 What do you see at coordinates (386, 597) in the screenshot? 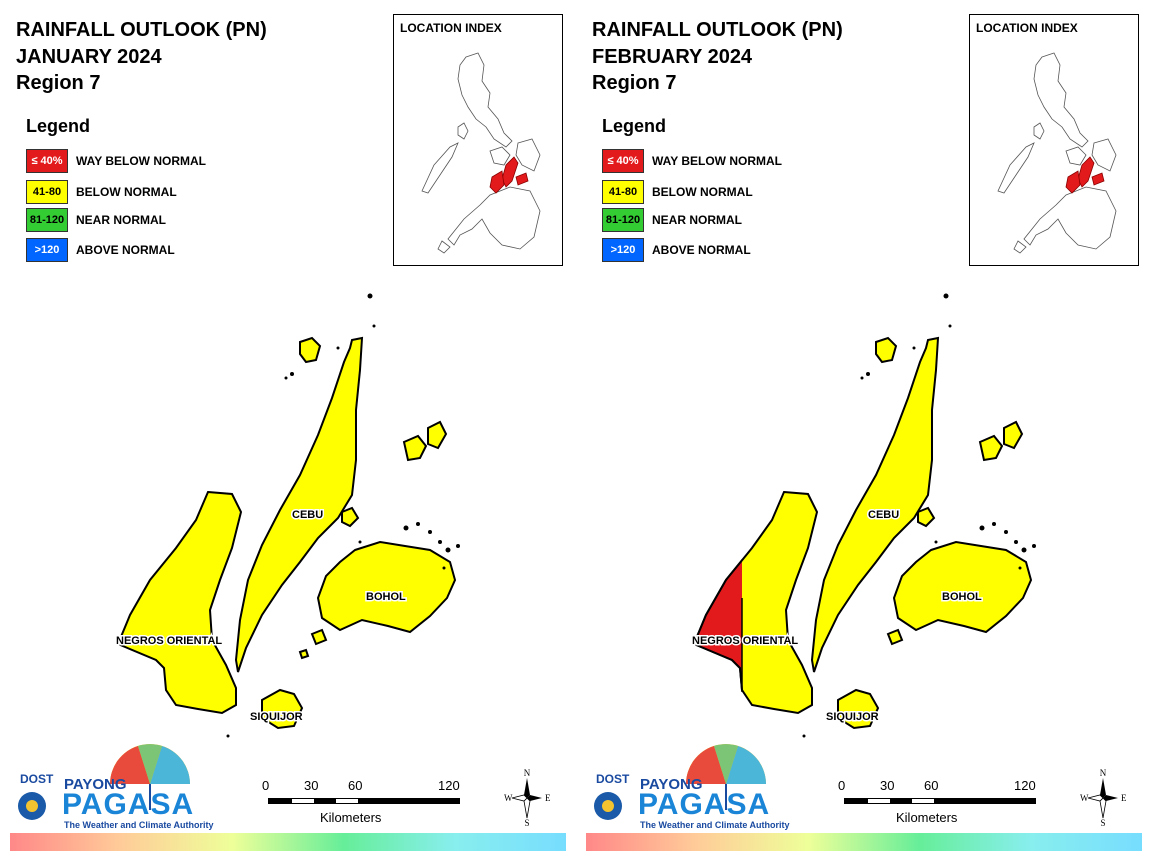
I see `label-bohol: BOHOL` at bounding box center [386, 597].